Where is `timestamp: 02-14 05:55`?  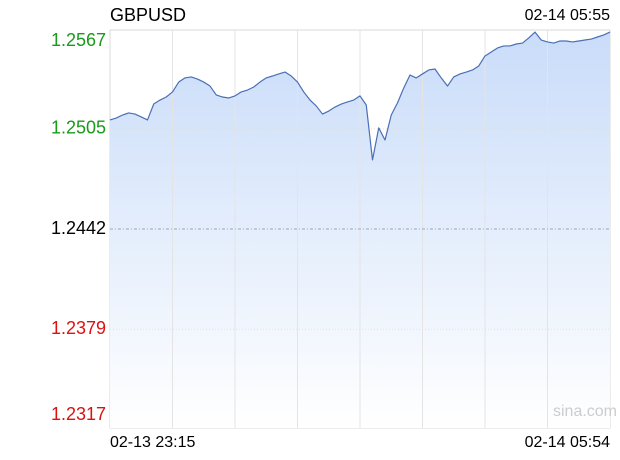
timestamp: 02-14 05:55 is located at coordinates (568, 15).